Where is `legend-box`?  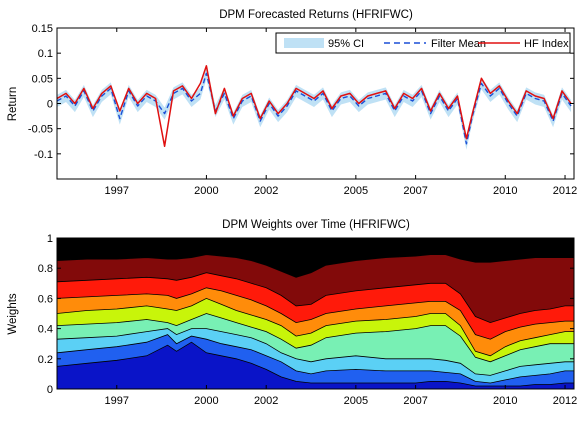
legend-box is located at coordinates (423, 43).